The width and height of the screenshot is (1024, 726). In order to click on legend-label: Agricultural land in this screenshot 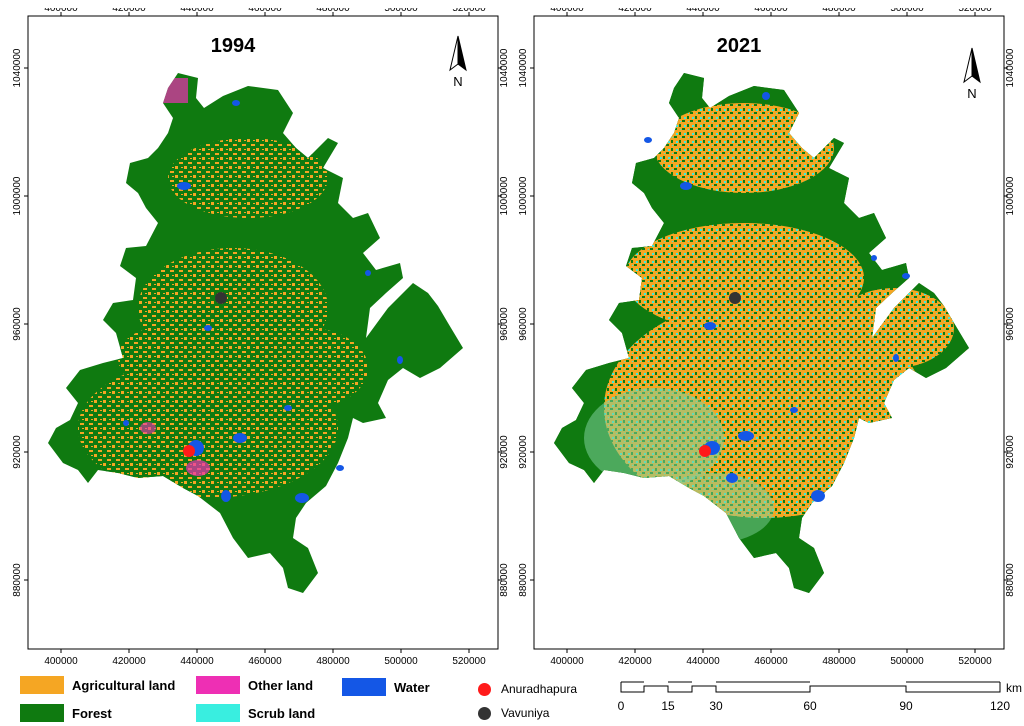, I will do `click(124, 685)`.